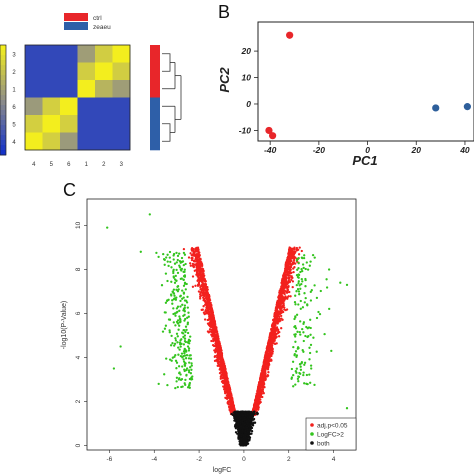  Describe the element at coordinates (155, 89) in the screenshot. I see `group-bar-segment` at that location.